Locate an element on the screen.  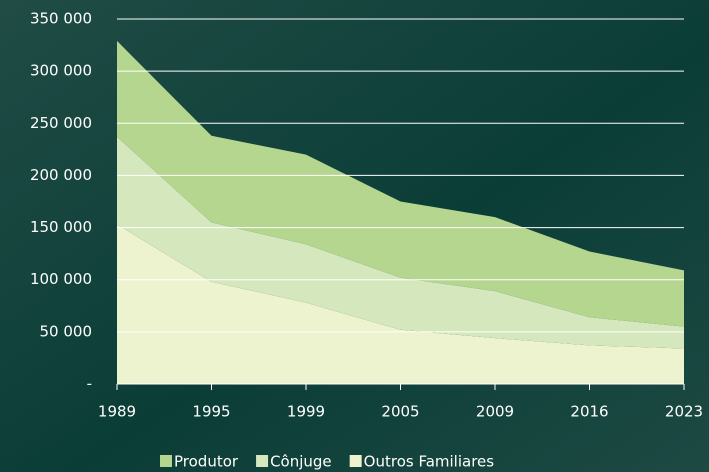
y-tick-label: 50 000 is located at coordinates (66, 331).